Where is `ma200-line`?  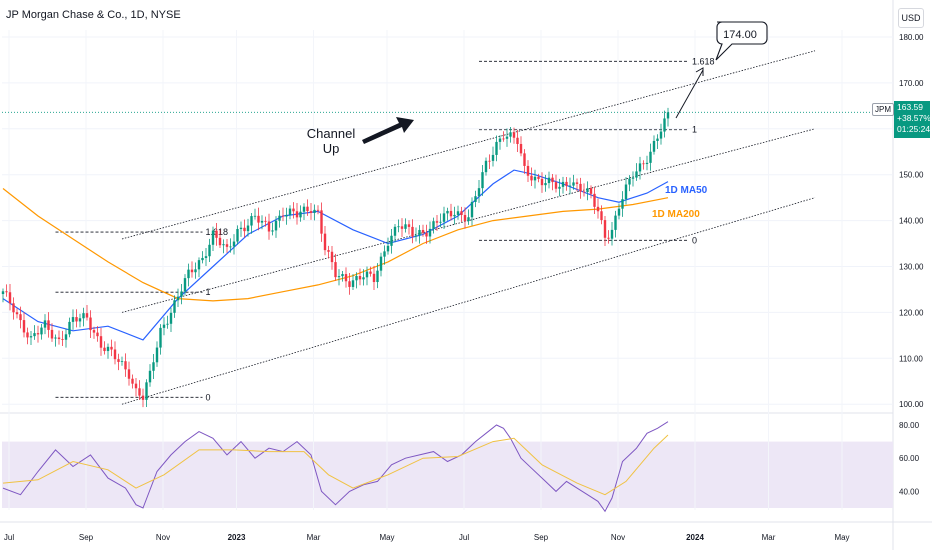
ma200-line is located at coordinates (335, 245).